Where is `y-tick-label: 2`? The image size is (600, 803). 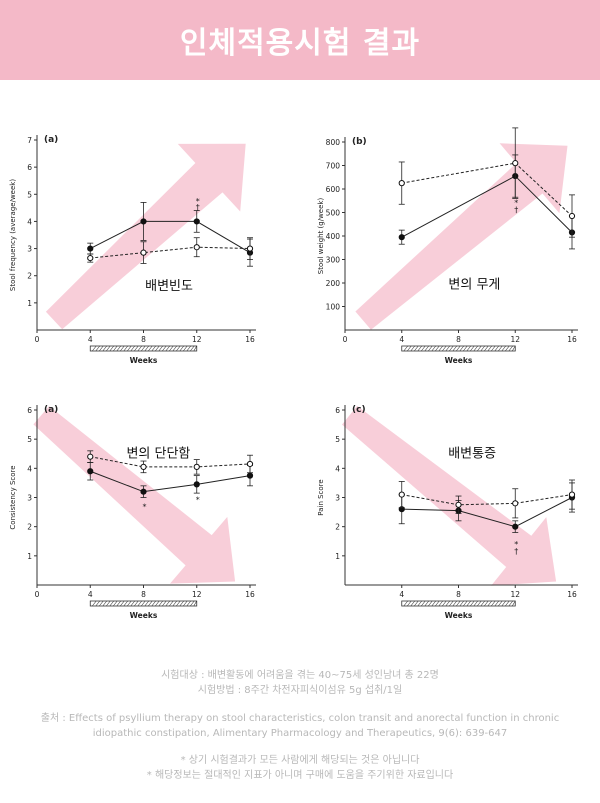
y-tick-label: 2 is located at coordinates (29, 276).